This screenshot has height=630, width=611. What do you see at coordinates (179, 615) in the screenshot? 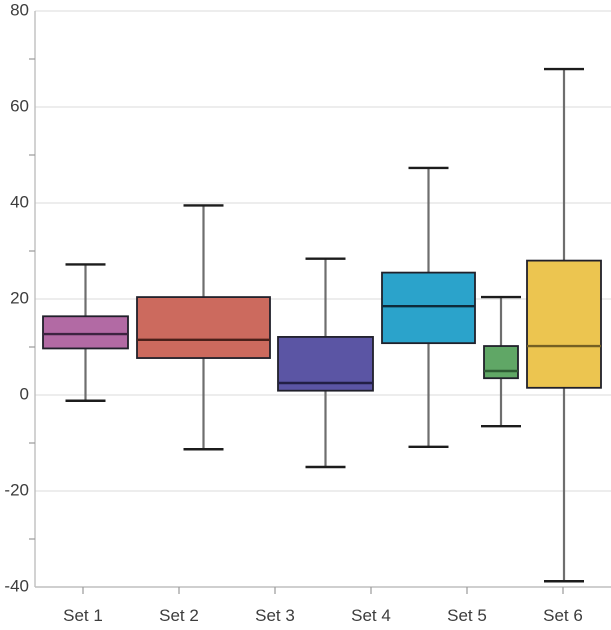
I see `x-category-label-2: Set 2` at bounding box center [179, 615].